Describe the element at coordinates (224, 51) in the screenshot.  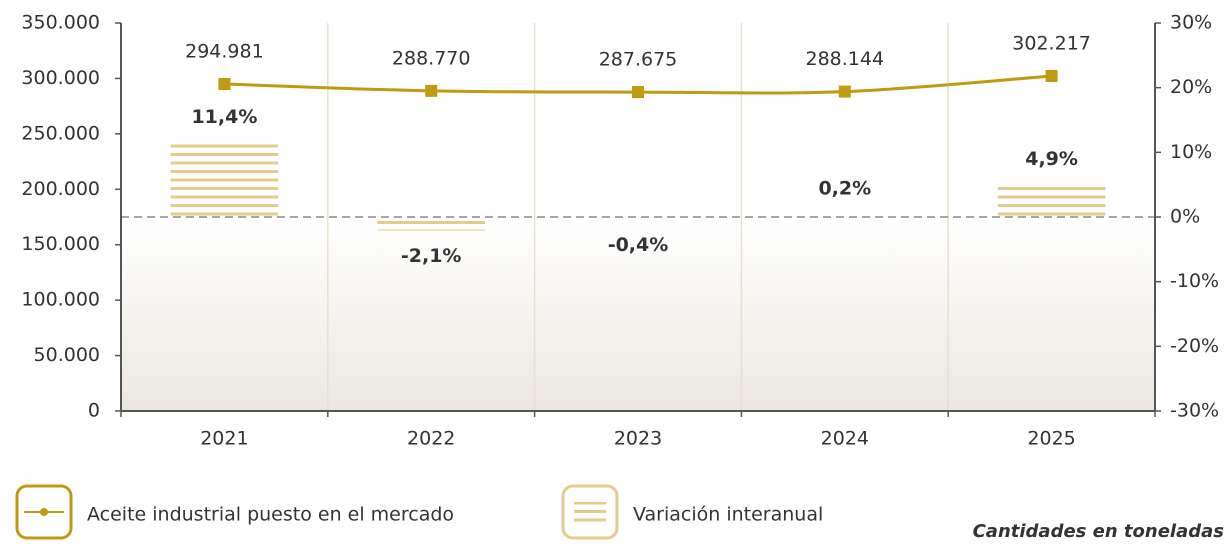
I see `line-value-label: 294.981` at that location.